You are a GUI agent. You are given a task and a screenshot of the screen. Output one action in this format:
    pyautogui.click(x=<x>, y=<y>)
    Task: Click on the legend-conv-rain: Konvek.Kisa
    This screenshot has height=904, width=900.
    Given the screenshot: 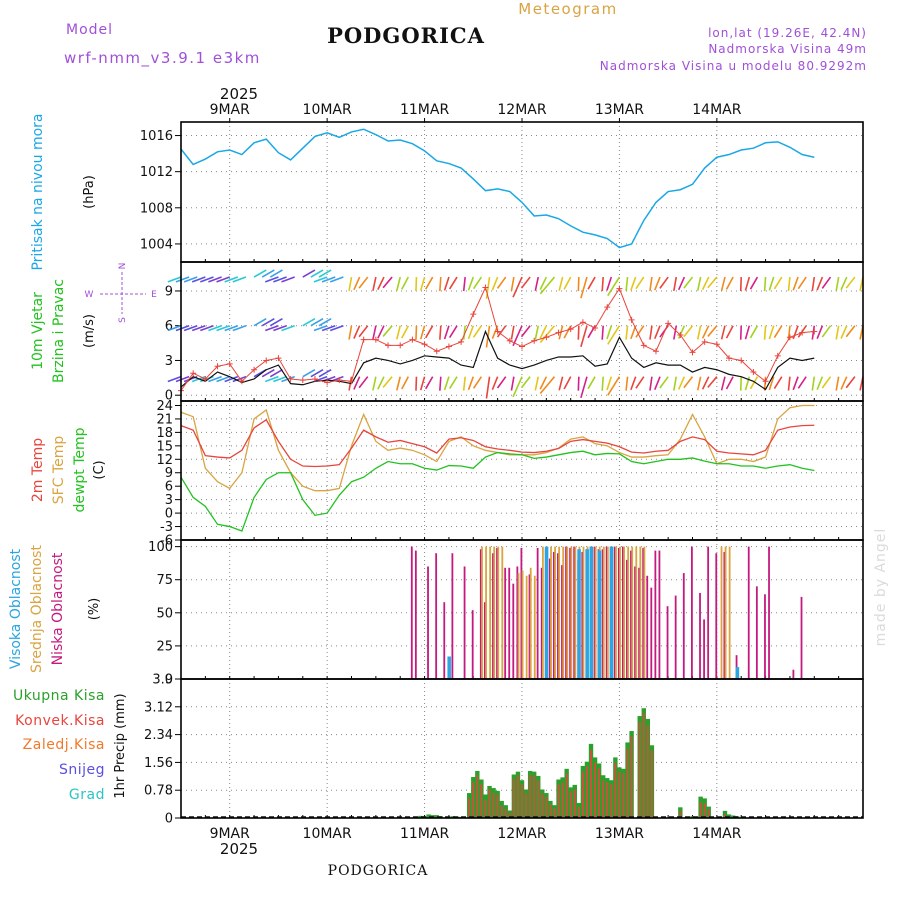 What is the action you would take?
    pyautogui.click(x=60, y=721)
    